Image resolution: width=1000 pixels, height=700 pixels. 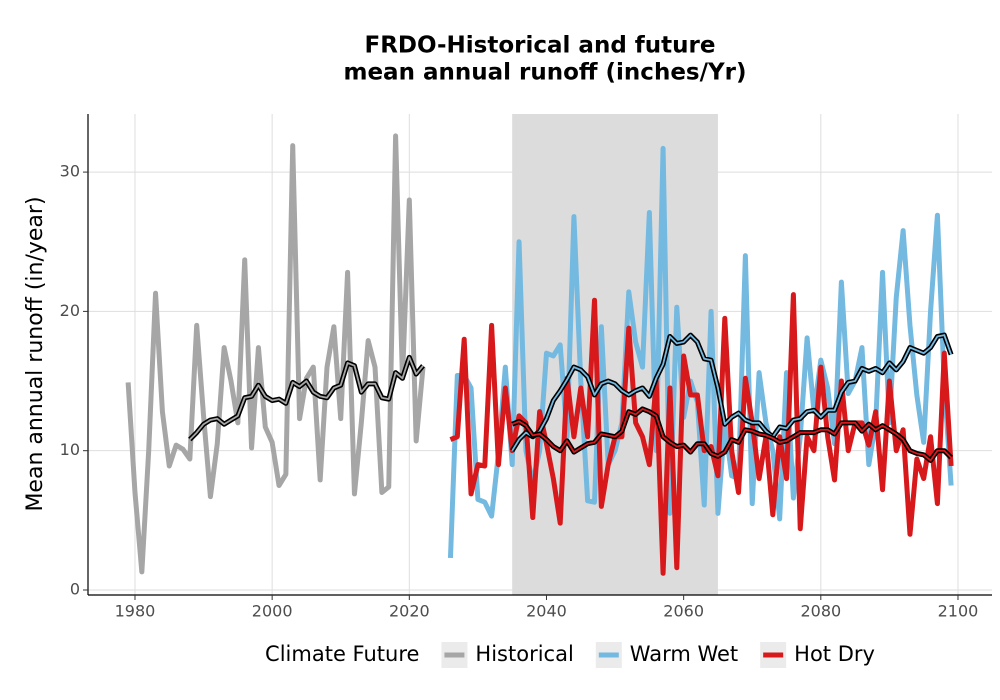 I want to click on chart-title: mean annual runoff (inches/Yr), so click(x=544, y=73).